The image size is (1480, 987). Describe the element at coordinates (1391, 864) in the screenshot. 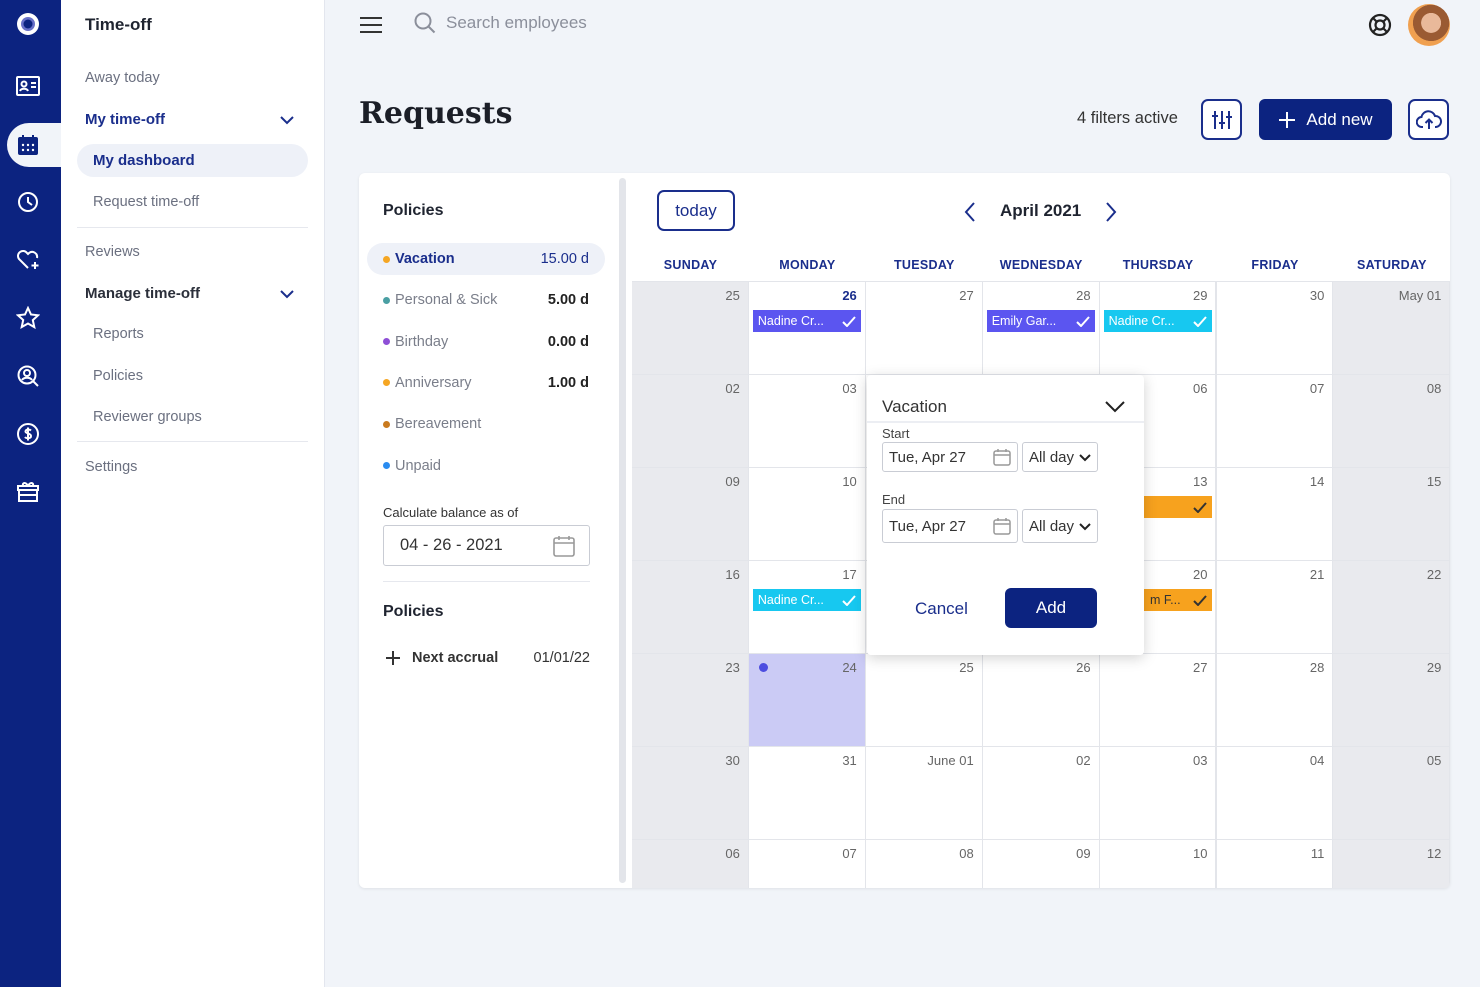

I see `calendar-day-cell: 12` at that location.